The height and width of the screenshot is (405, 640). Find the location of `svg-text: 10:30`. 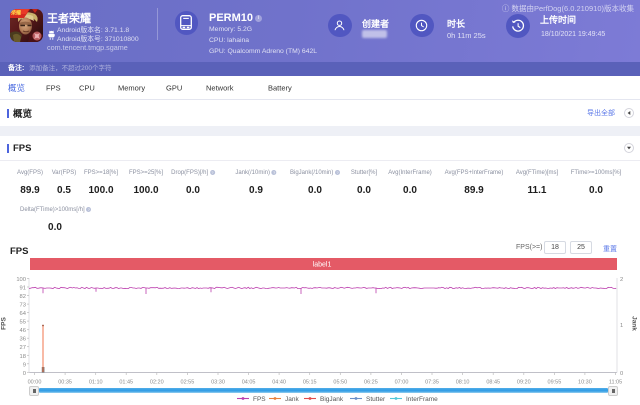

svg-text: 10:30 is located at coordinates (585, 383).